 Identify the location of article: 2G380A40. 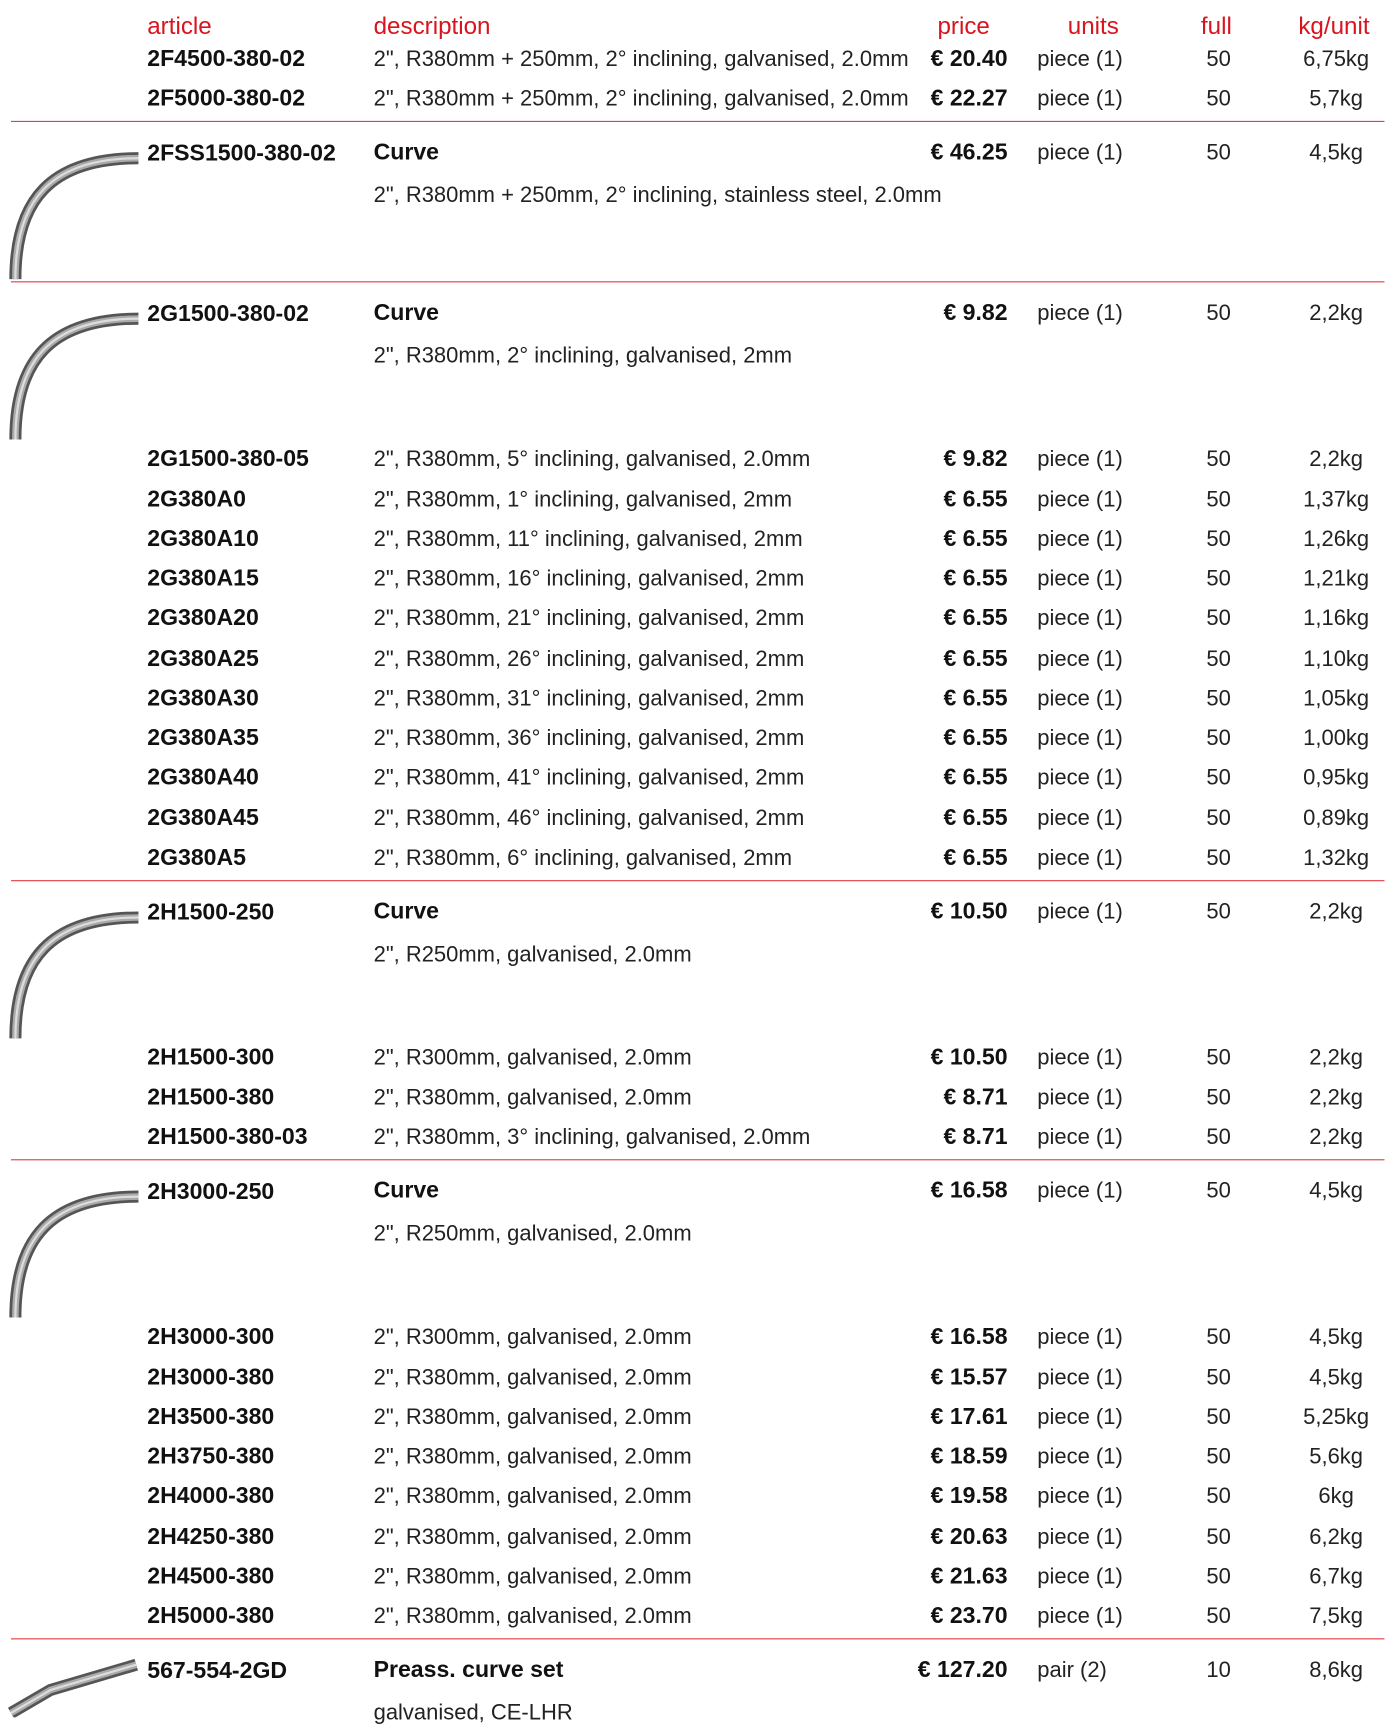
(203, 778).